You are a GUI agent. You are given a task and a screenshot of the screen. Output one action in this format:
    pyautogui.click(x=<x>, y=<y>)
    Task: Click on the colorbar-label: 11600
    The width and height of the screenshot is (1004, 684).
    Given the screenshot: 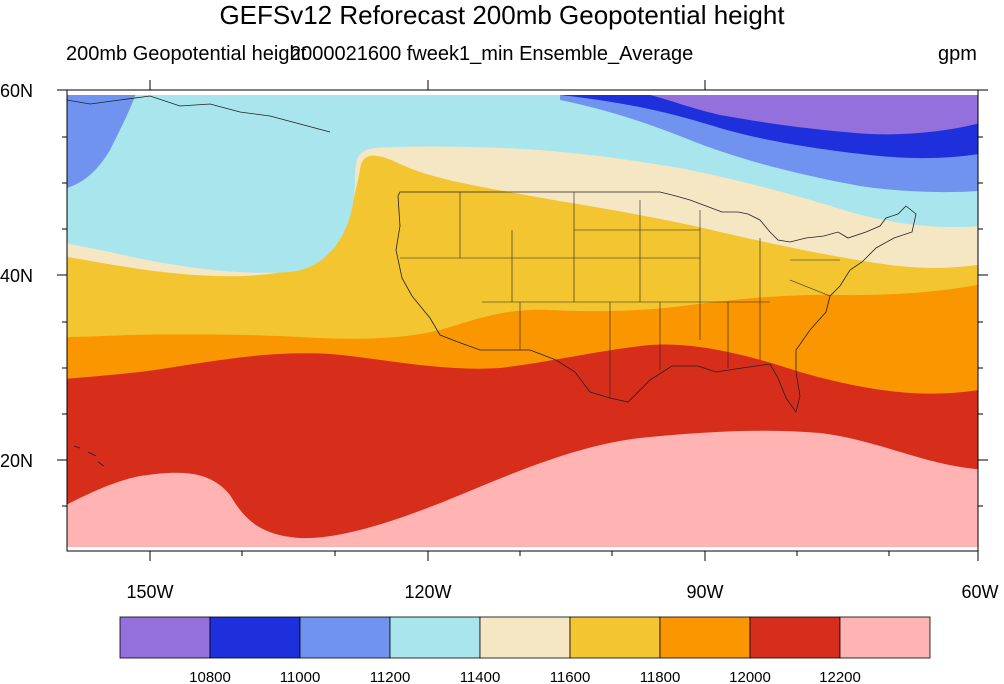 What is the action you would take?
    pyautogui.click(x=570, y=676)
    